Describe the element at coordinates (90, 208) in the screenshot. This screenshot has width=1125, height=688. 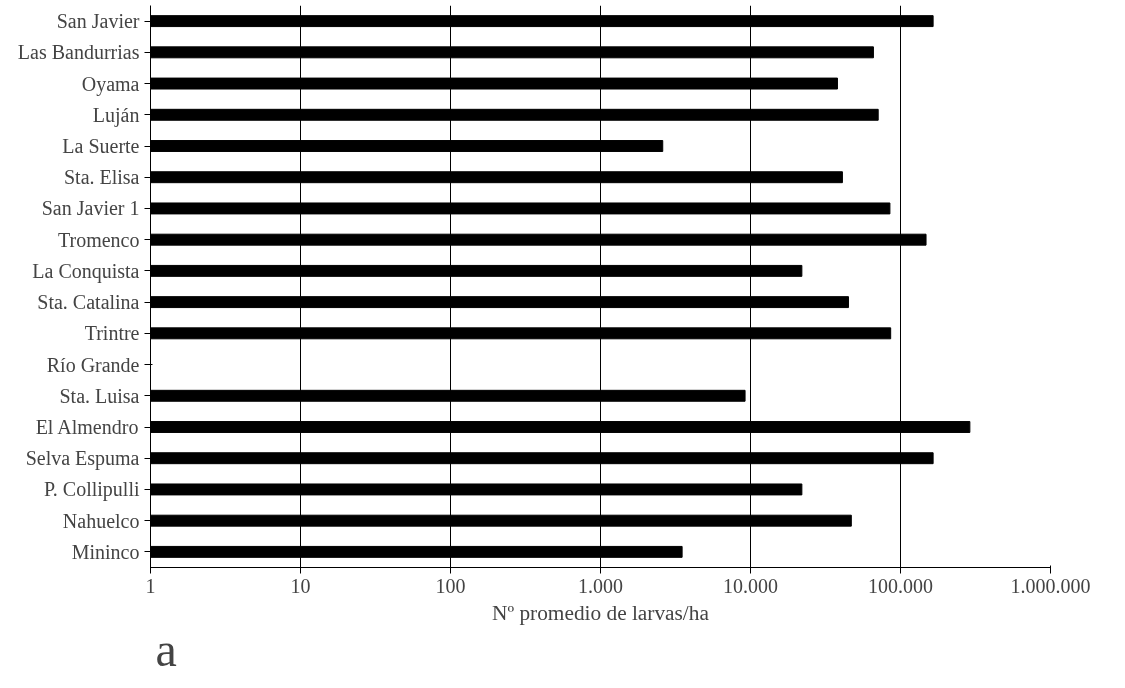
I see `y-tick-label: San Javier 1` at that location.